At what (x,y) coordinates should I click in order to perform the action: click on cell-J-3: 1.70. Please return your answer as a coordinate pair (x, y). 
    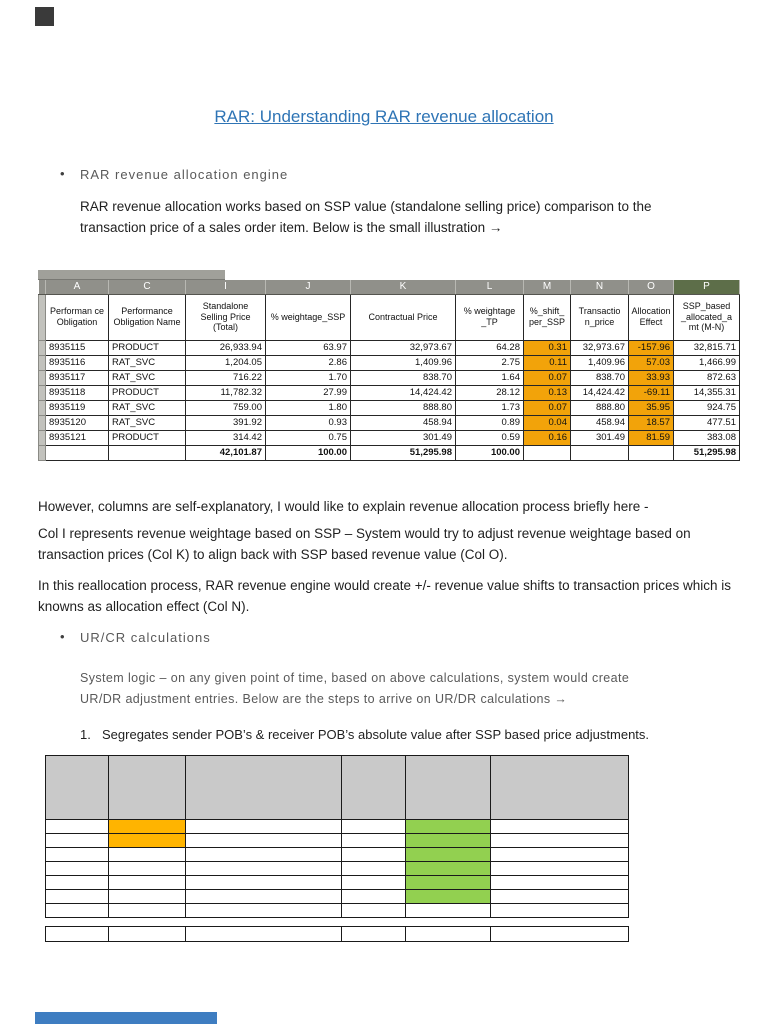
    Looking at the image, I should click on (308, 377).